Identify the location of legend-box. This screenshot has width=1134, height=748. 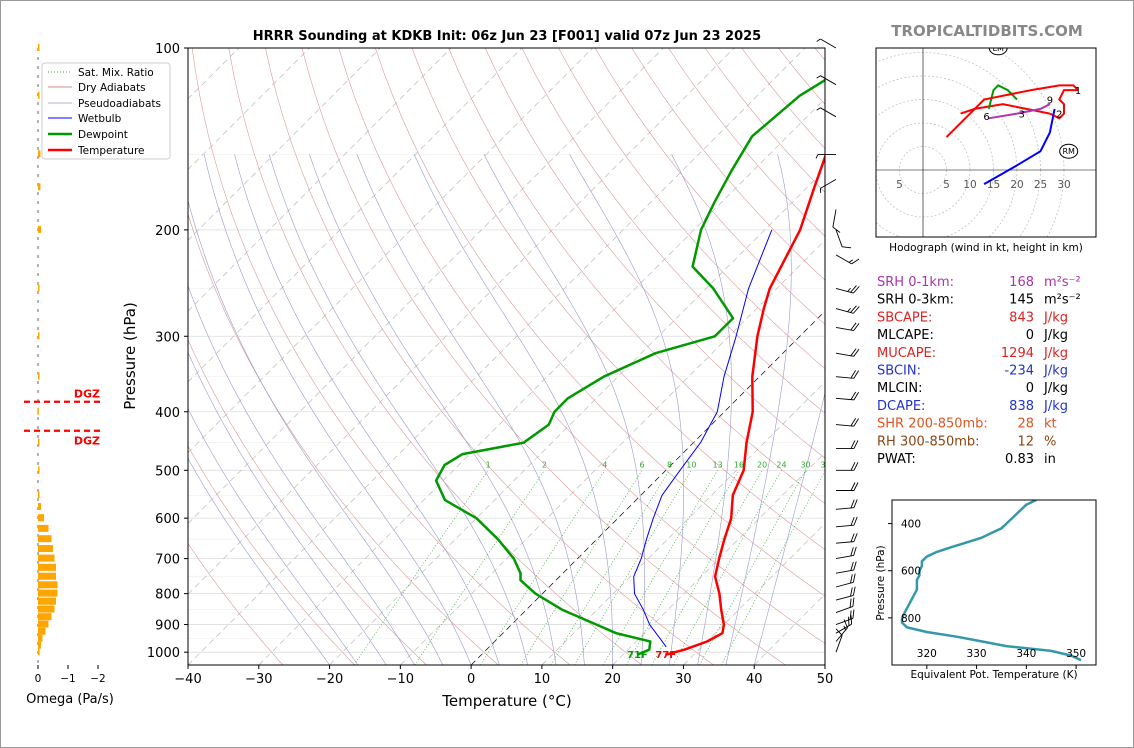
(106, 111).